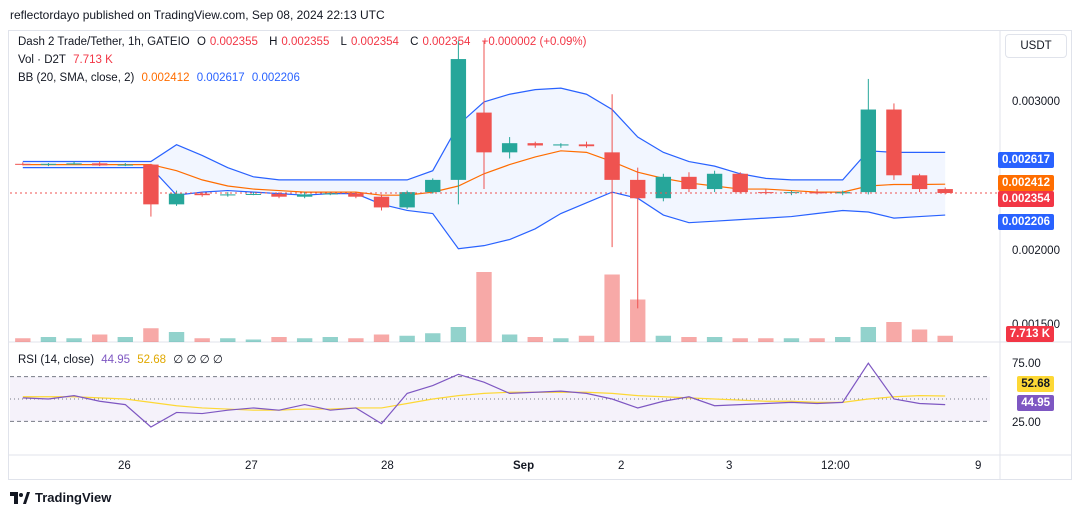 The height and width of the screenshot is (515, 1080). I want to click on rsi-label: RSI (14, close), so click(56, 360).